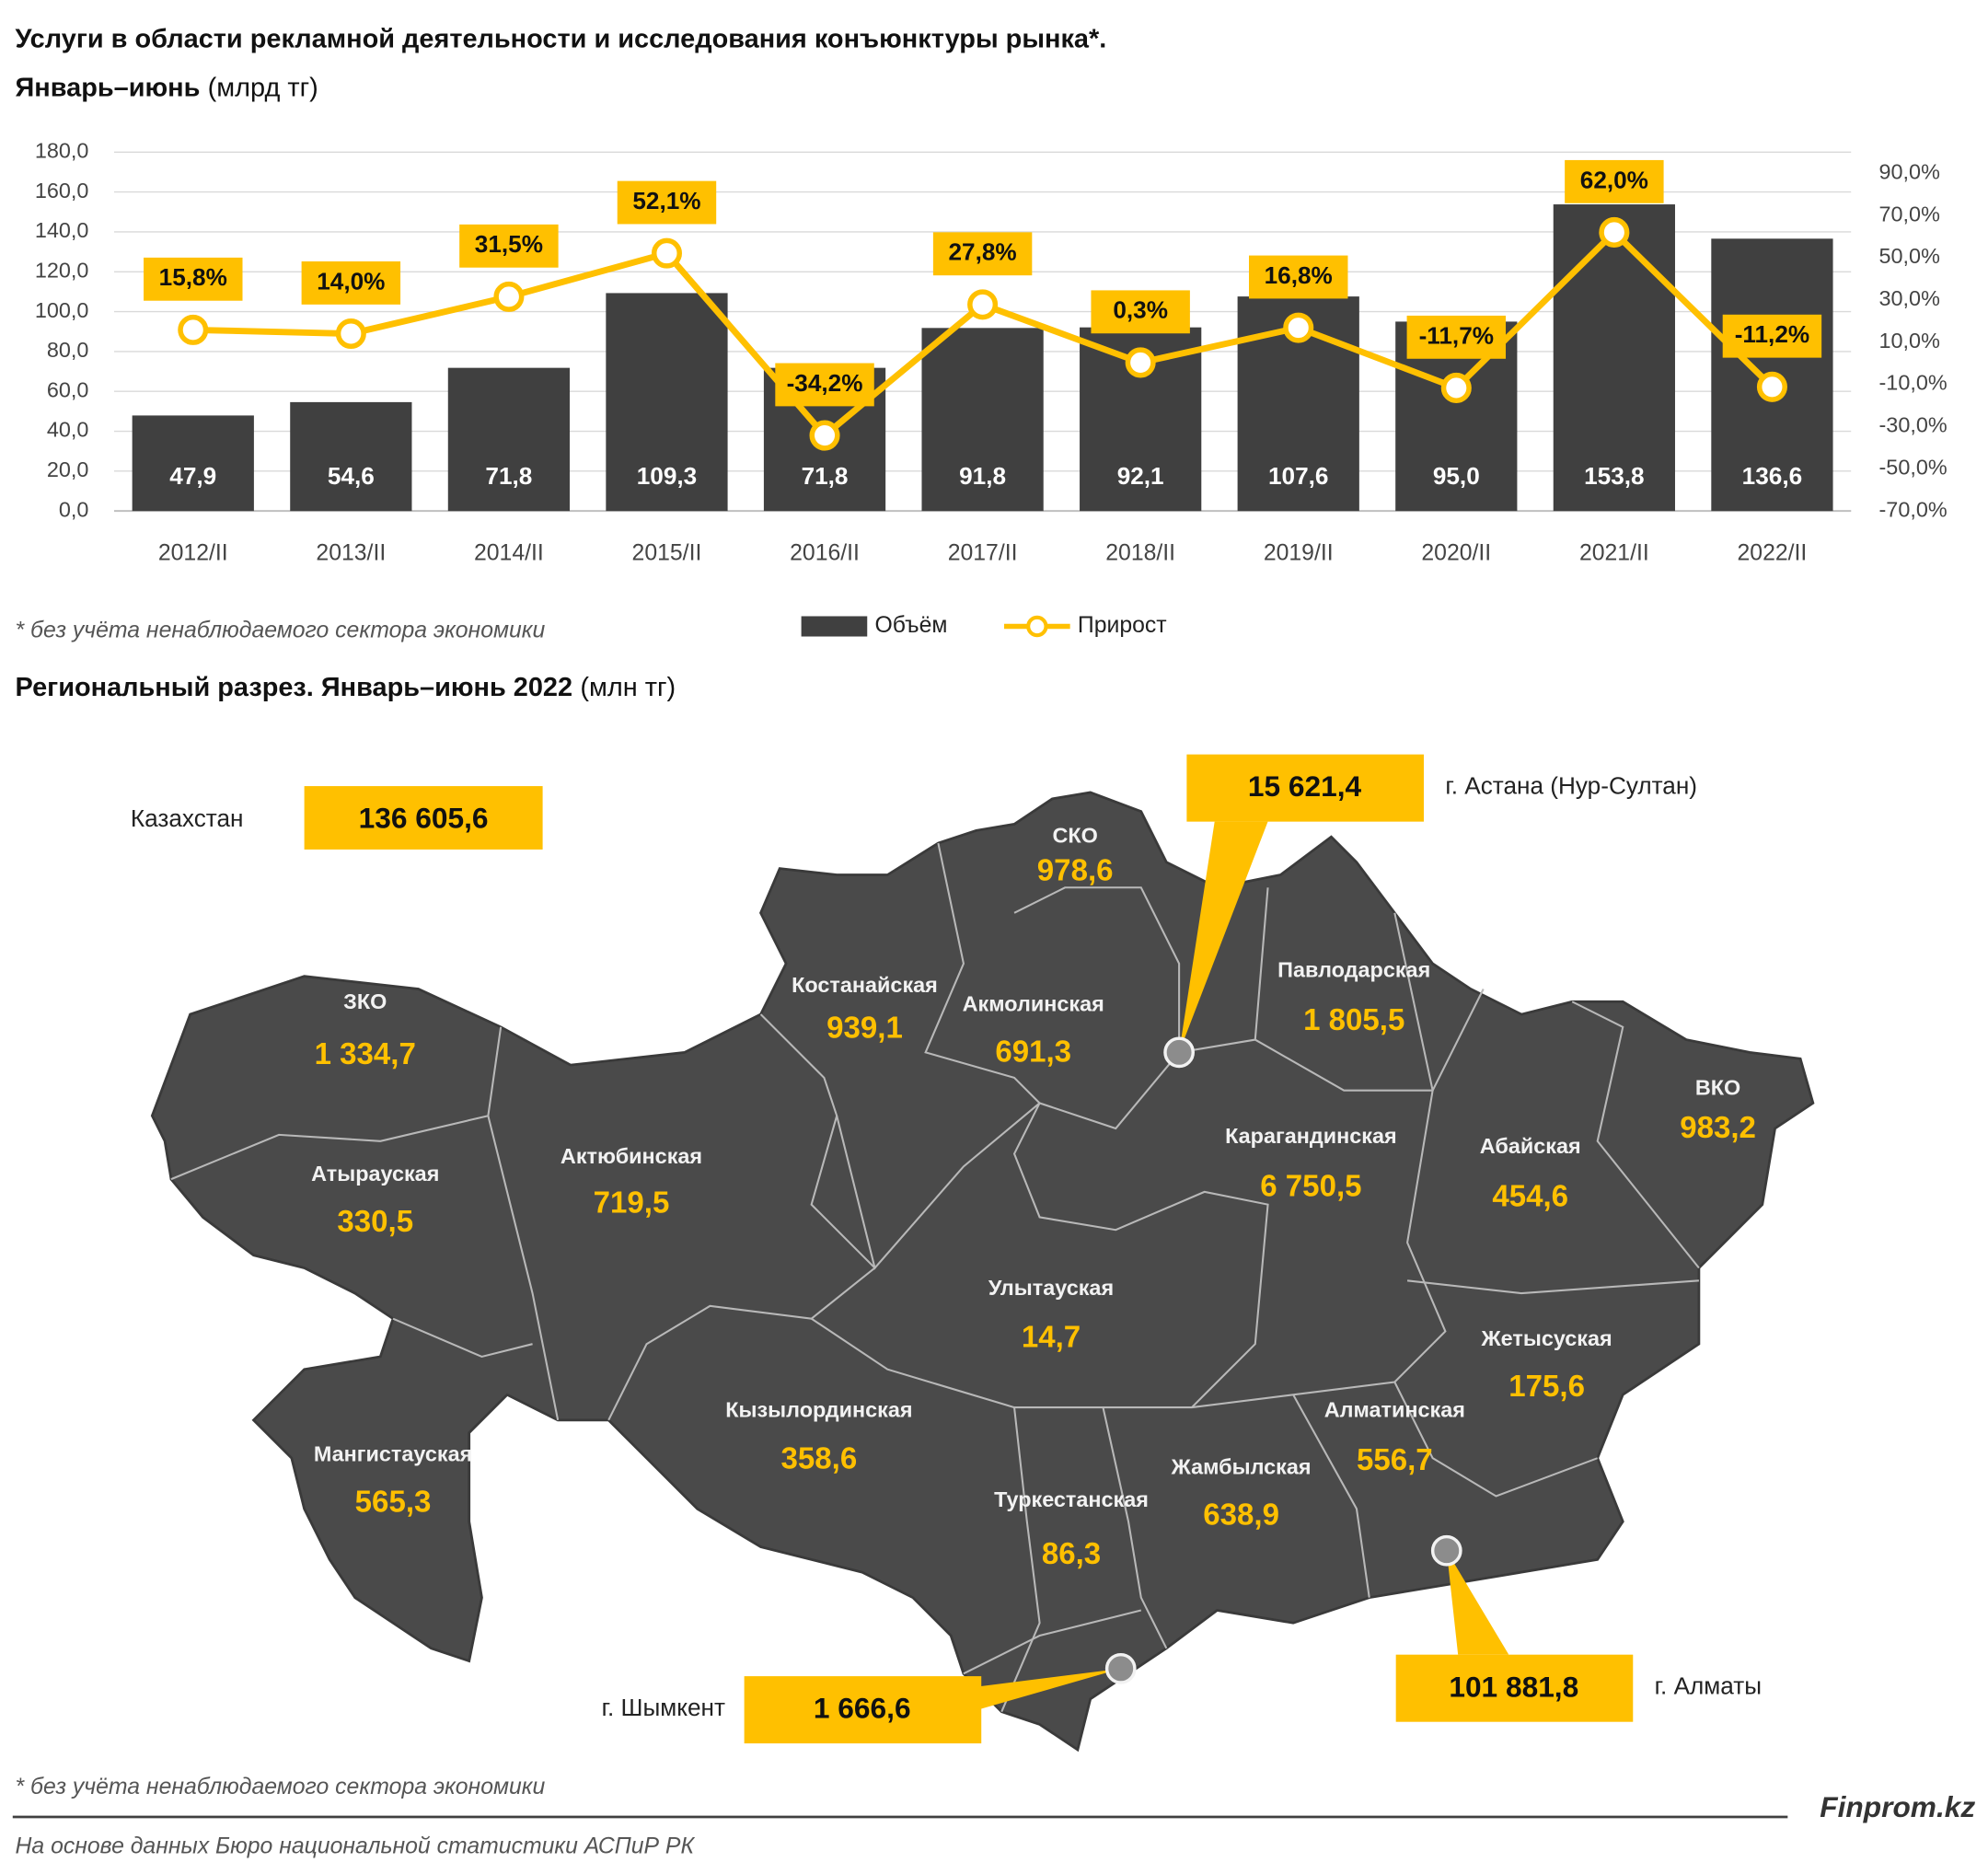  Describe the element at coordinates (1909, 214) in the screenshot. I see `y2-tick-label: 70,0%` at that location.